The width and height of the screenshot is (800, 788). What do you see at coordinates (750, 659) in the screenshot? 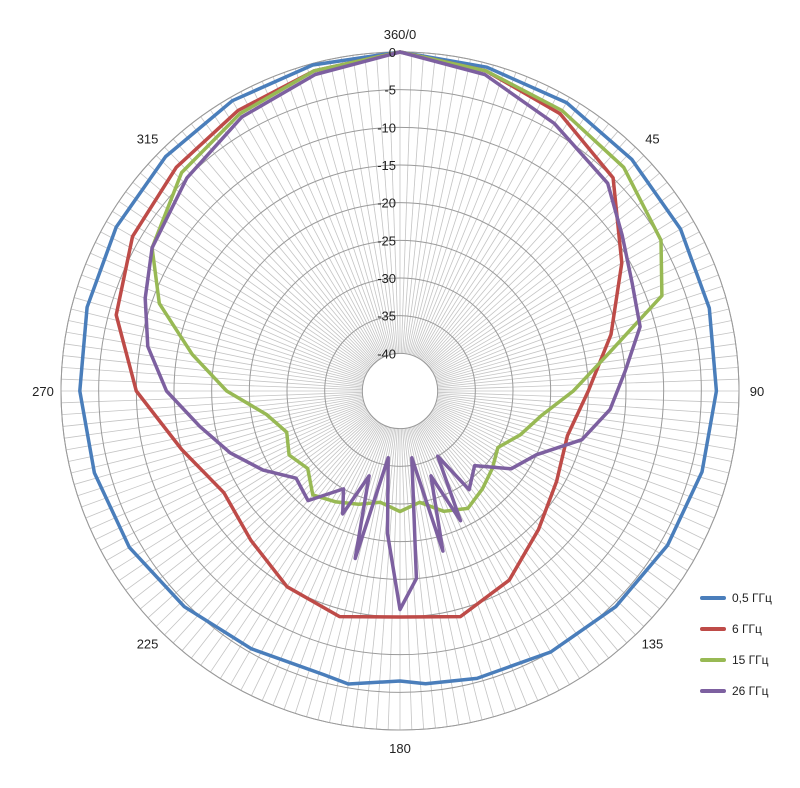
I see `legend-label: 15 ГГц` at bounding box center [750, 659].